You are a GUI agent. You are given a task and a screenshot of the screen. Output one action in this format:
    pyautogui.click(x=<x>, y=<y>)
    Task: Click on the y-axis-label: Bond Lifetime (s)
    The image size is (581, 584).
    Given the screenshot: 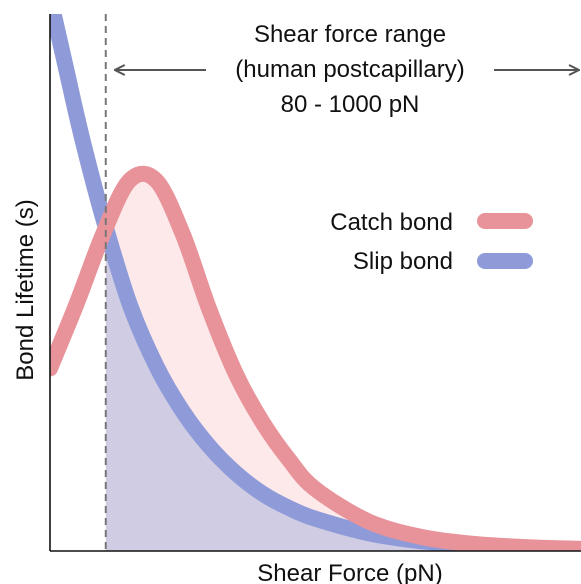 What is the action you would take?
    pyautogui.click(x=25, y=289)
    